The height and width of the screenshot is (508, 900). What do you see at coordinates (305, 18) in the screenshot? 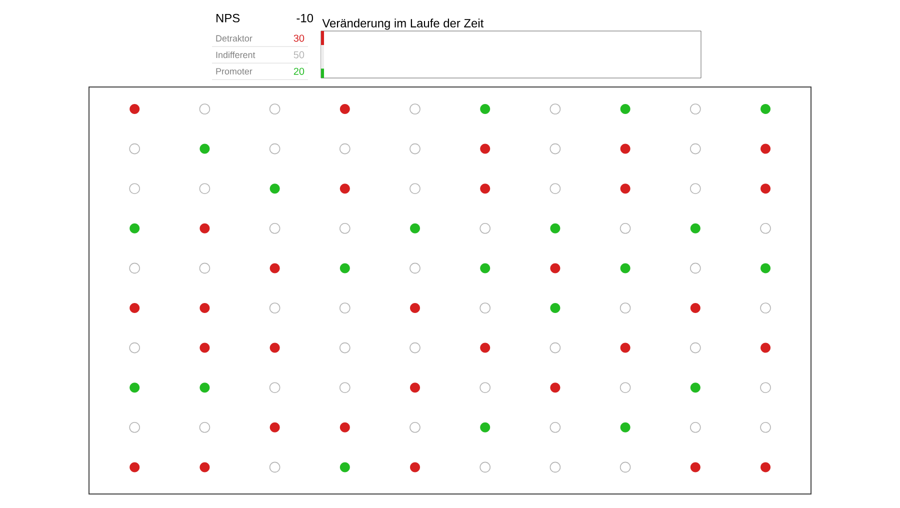
I see `text: -10` at bounding box center [305, 18].